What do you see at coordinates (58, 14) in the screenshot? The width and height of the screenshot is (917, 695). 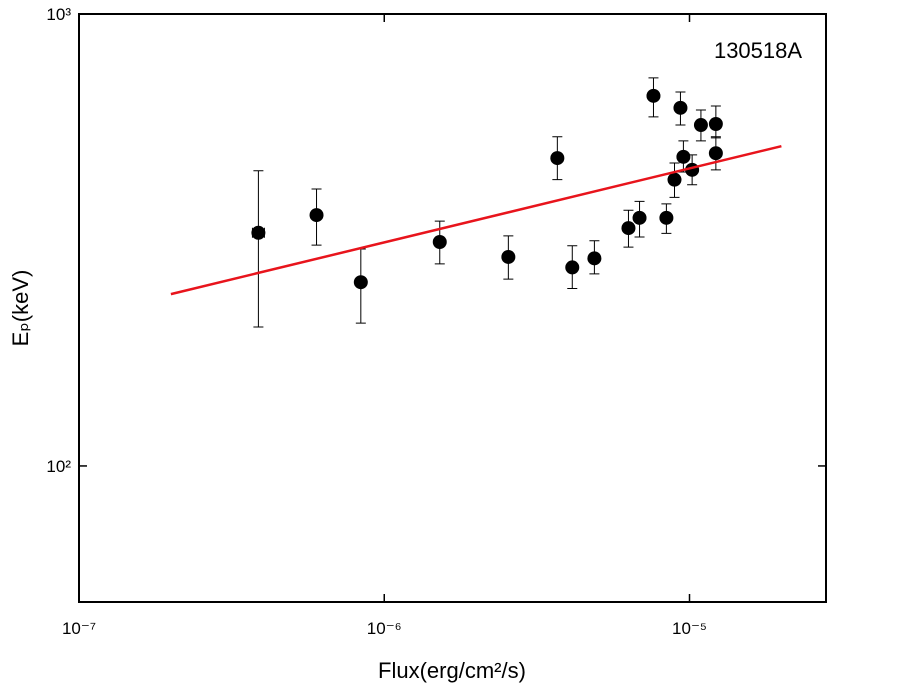 I see `y-tick-label: 10³` at bounding box center [58, 14].